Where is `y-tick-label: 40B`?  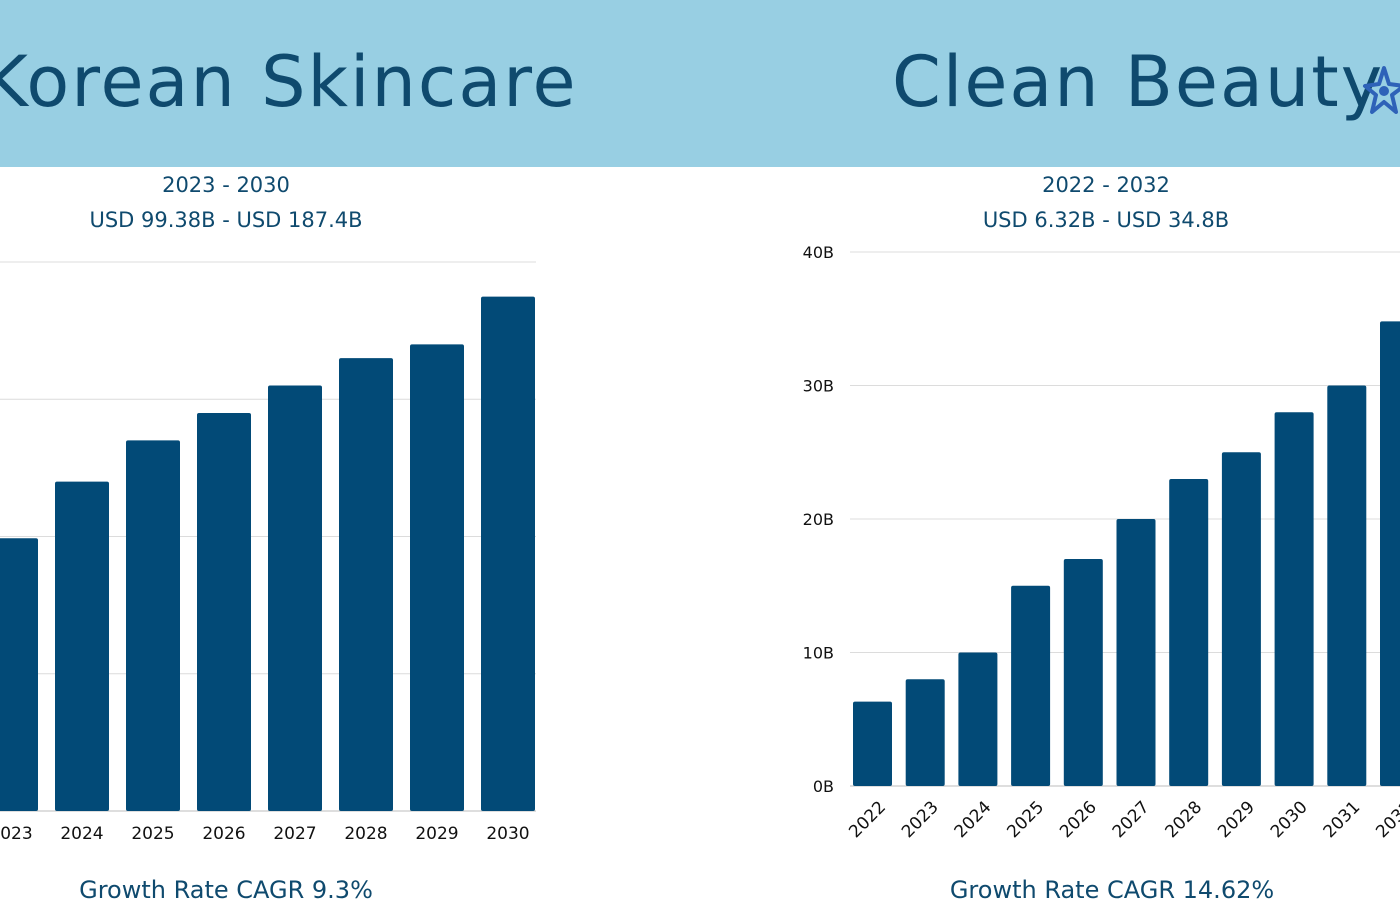
y-tick-label: 40B is located at coordinates (818, 252).